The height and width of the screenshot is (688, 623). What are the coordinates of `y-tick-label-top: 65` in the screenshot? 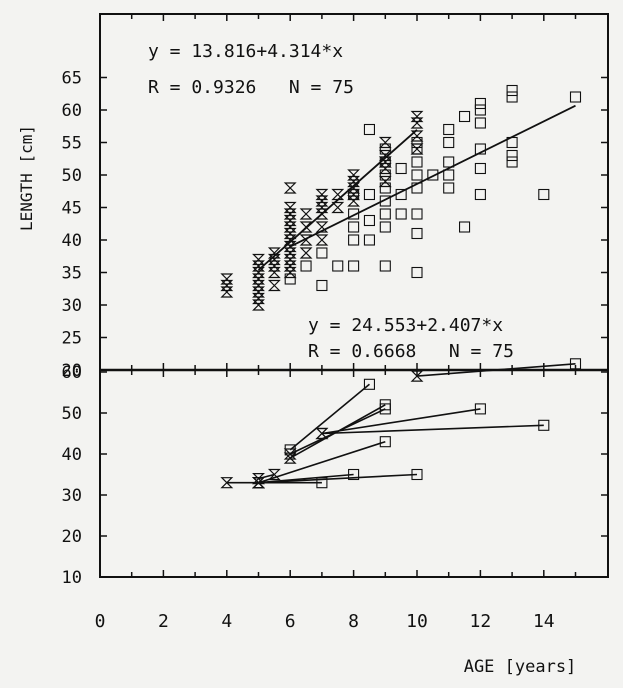 It's located at (72, 79).